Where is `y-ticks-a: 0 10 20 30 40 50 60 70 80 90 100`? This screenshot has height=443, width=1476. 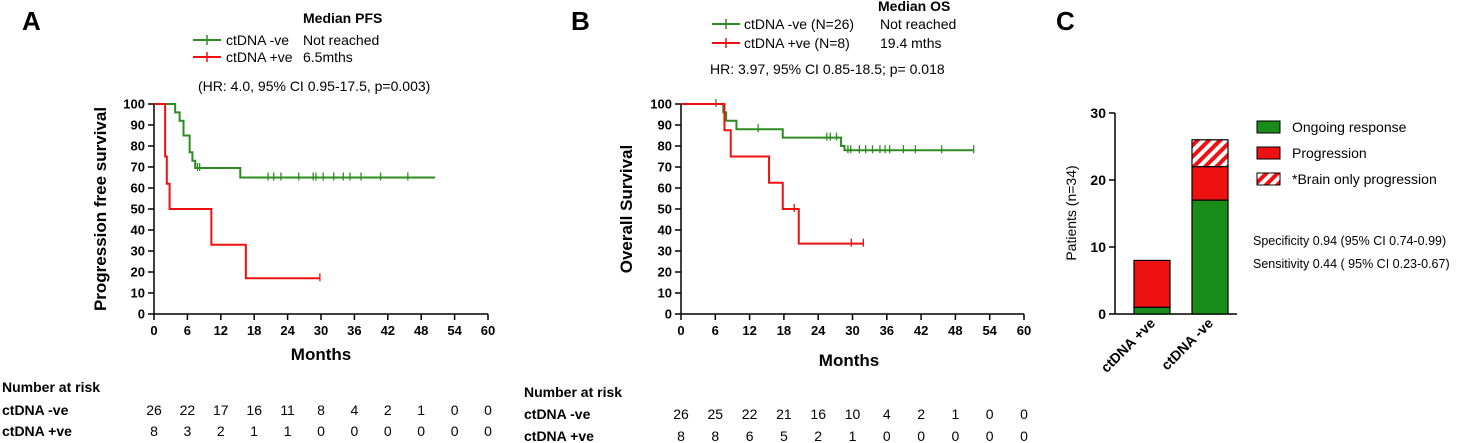
y-ticks-a: 0 10 20 30 40 50 60 70 80 90 100 is located at coordinates (138, 209).